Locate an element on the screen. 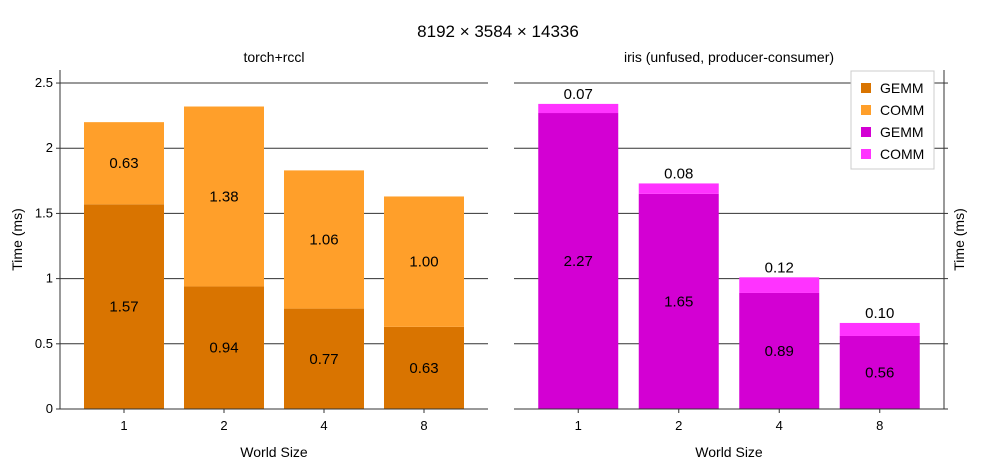 This screenshot has width=997, height=467. bar-label: 1.00 is located at coordinates (423, 262).